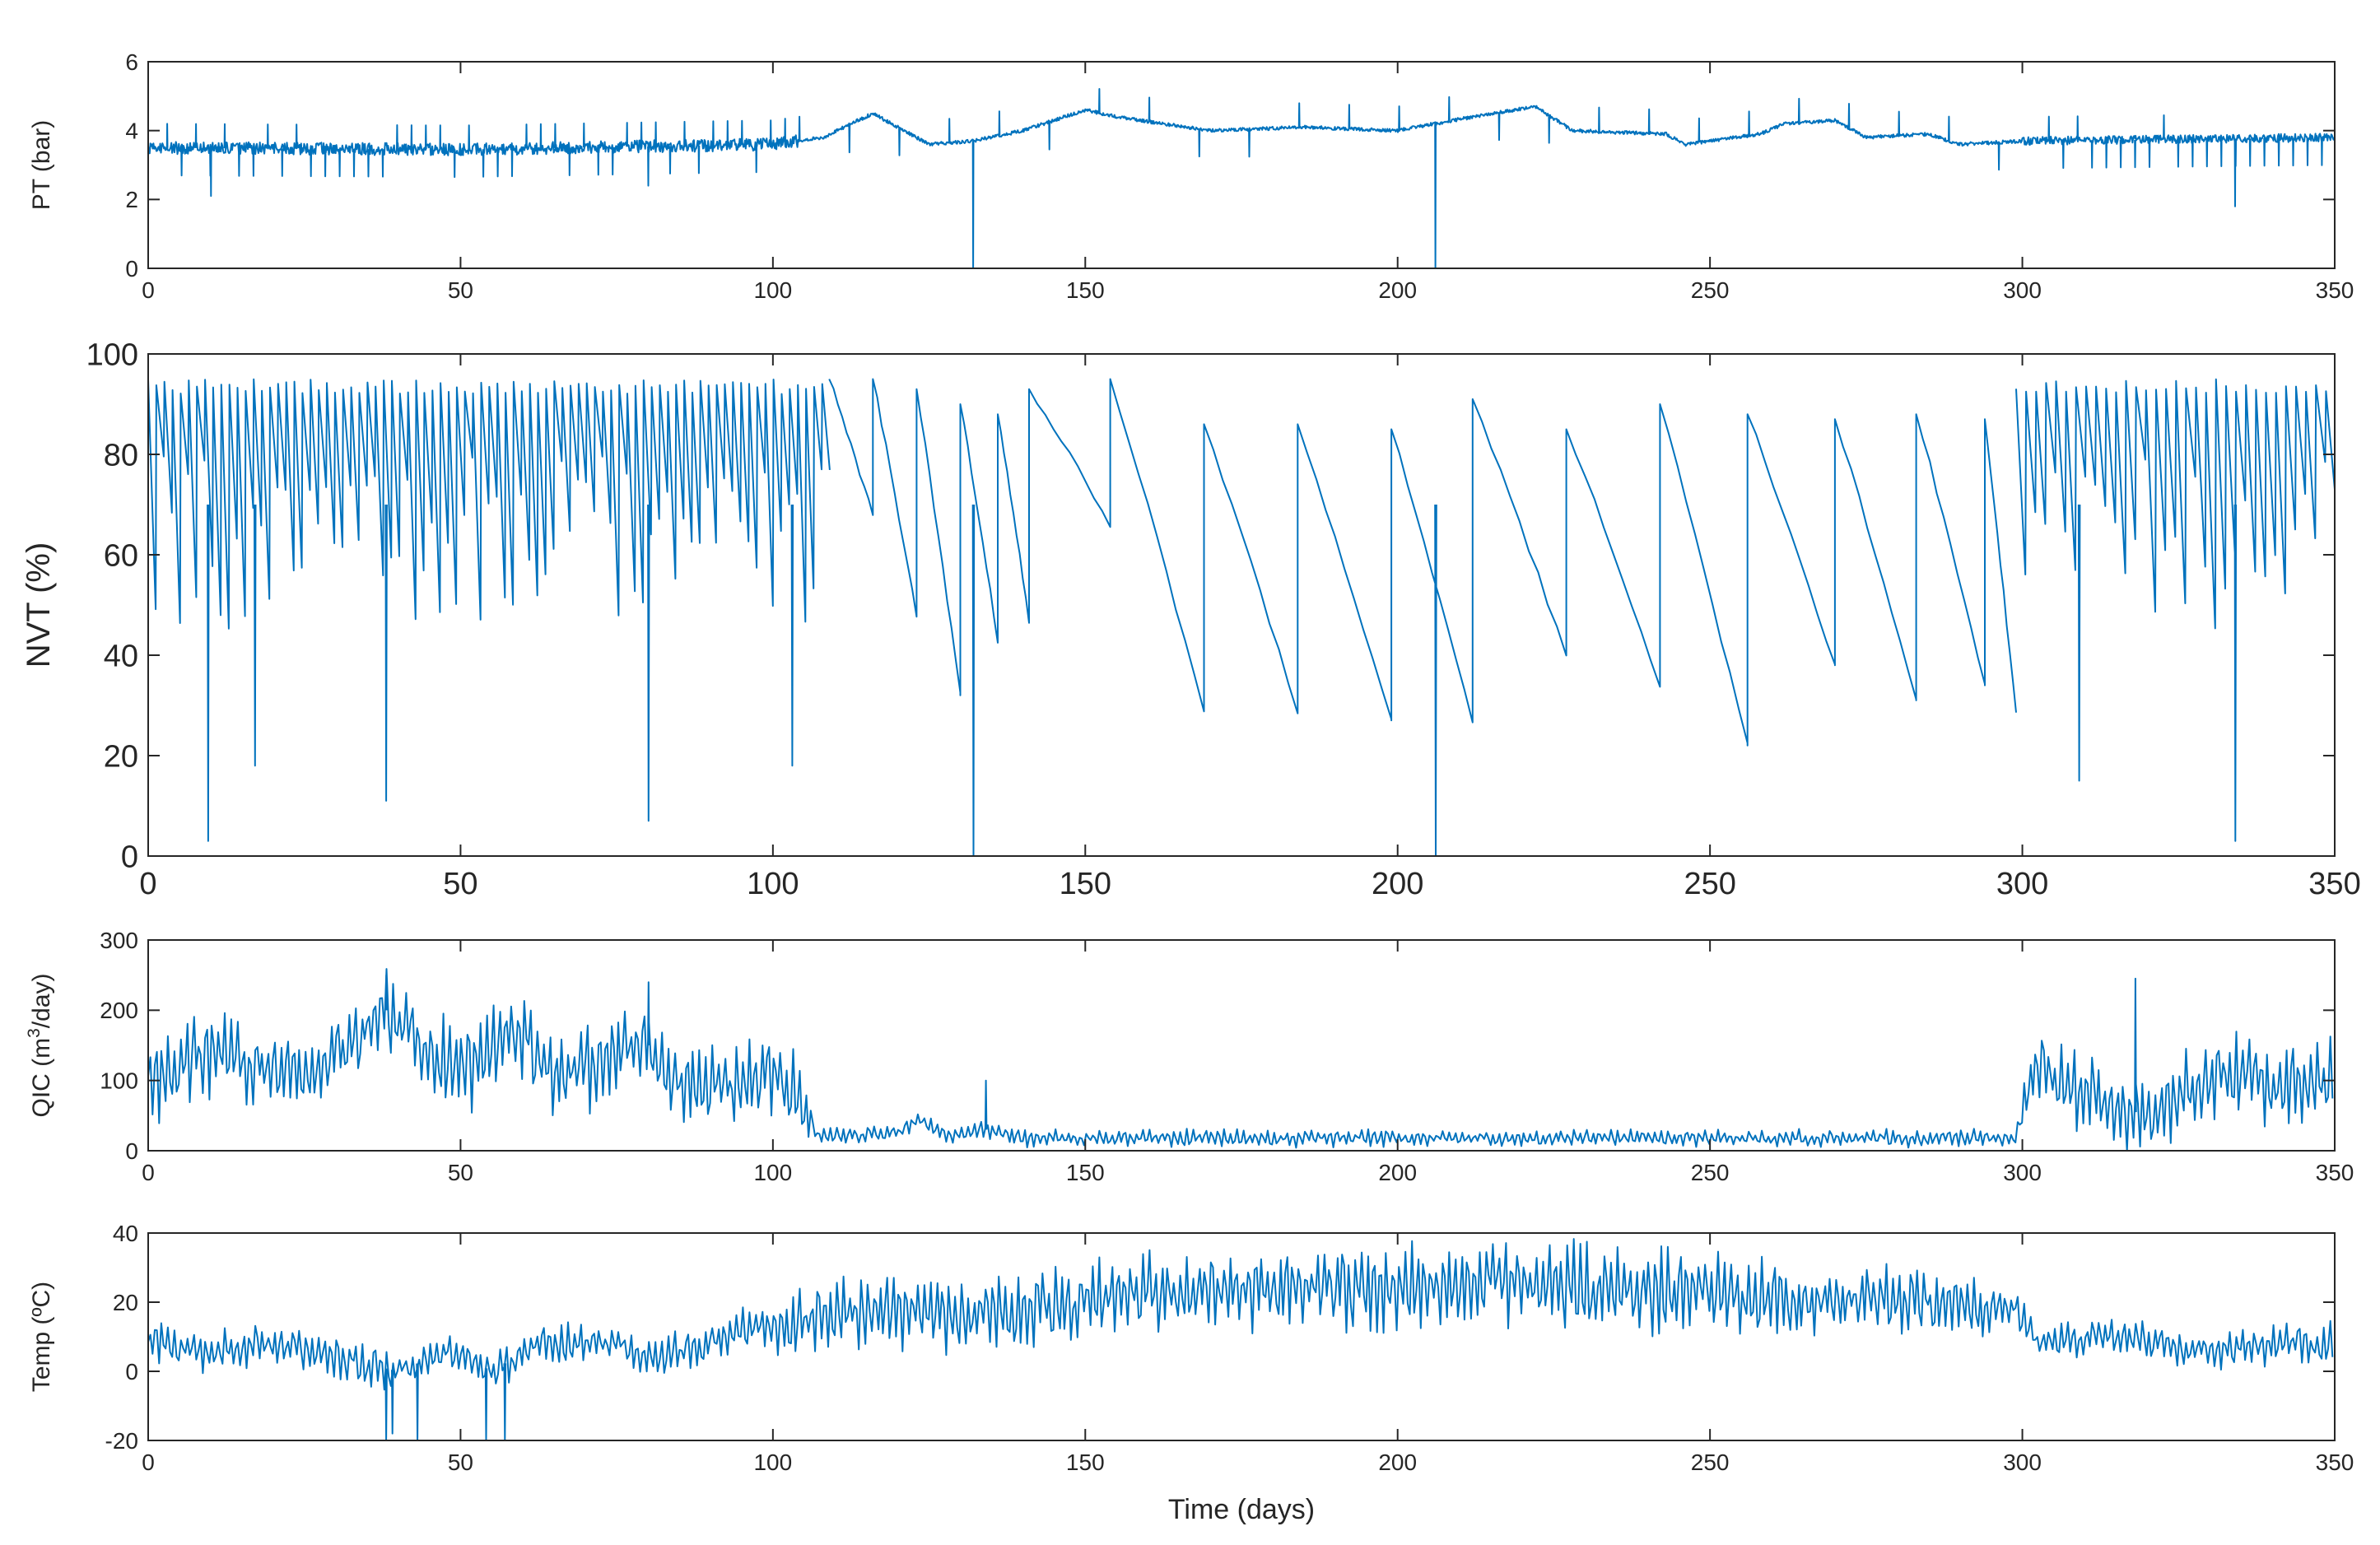 This screenshot has height=1545, width=2380. Describe the element at coordinates (119, 1010) in the screenshot. I see `y-tick-label: 200` at that location.